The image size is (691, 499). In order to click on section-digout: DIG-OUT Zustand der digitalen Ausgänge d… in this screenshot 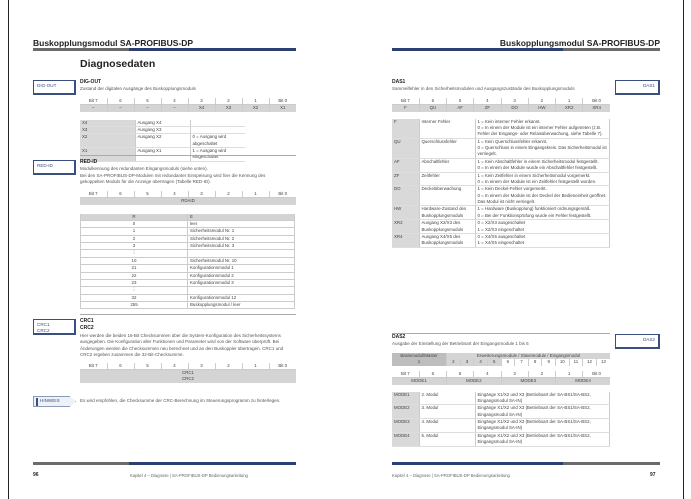, I will do `click(188, 120)`.